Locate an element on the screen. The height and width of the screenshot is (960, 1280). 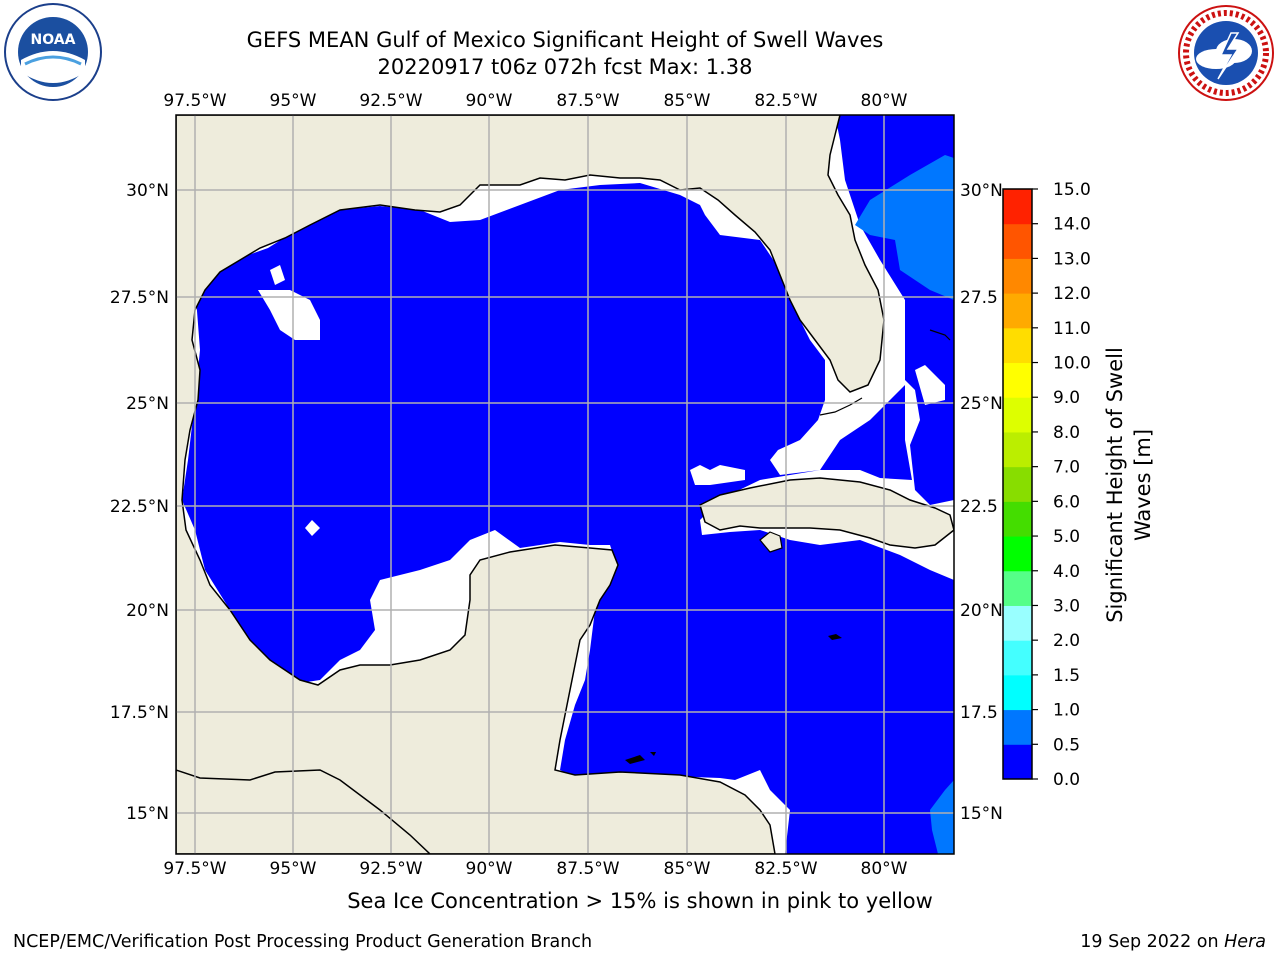
jamaica-land is located at coordinates (835, 637).